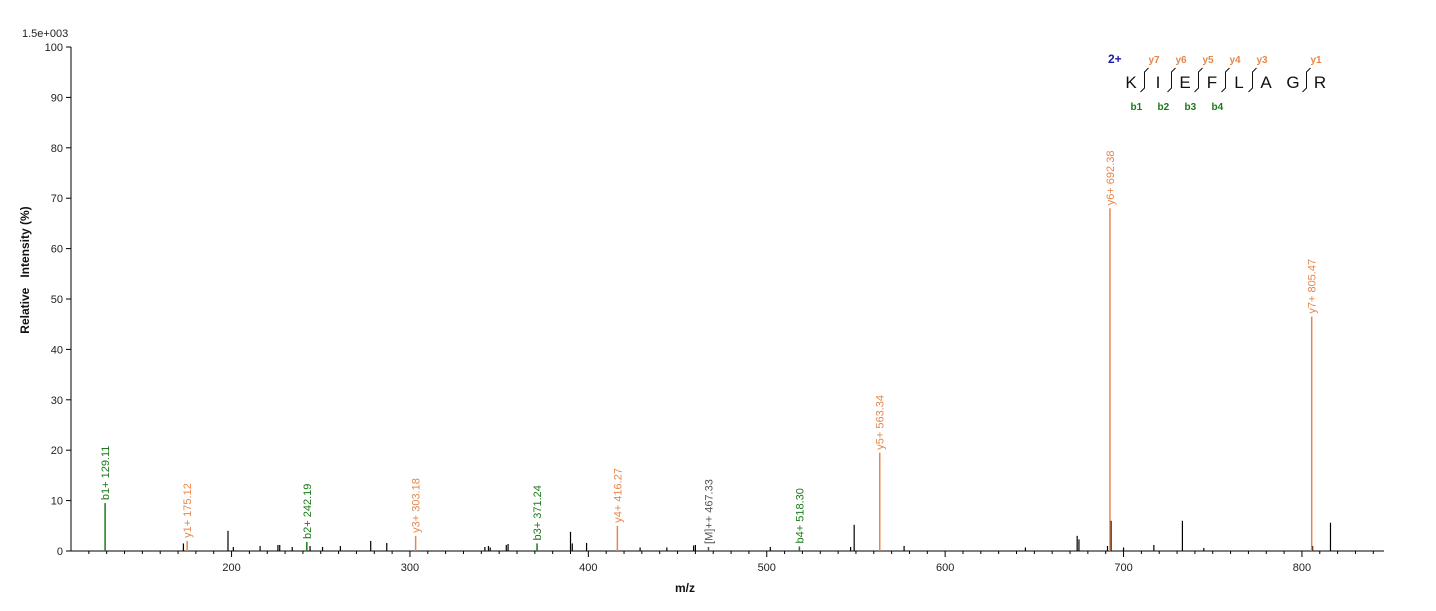 The height and width of the screenshot is (611, 1436). What do you see at coordinates (60, 552) in the screenshot?
I see `y-tick-label: 0` at bounding box center [60, 552].